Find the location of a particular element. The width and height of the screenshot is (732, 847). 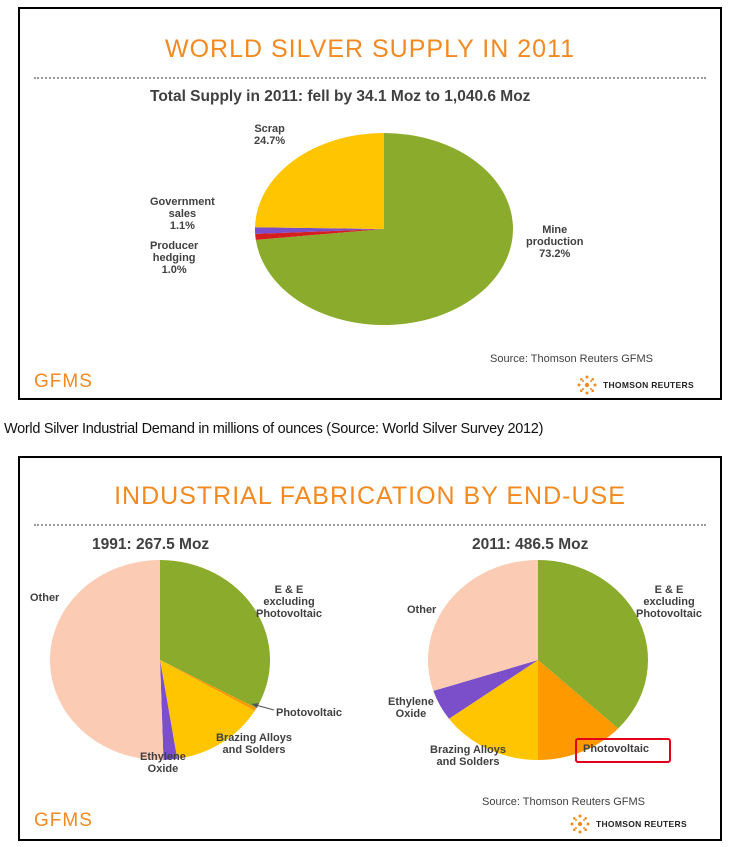

pie-1991-photovoltaic-label: Photovoltaic is located at coordinates (309, 713).